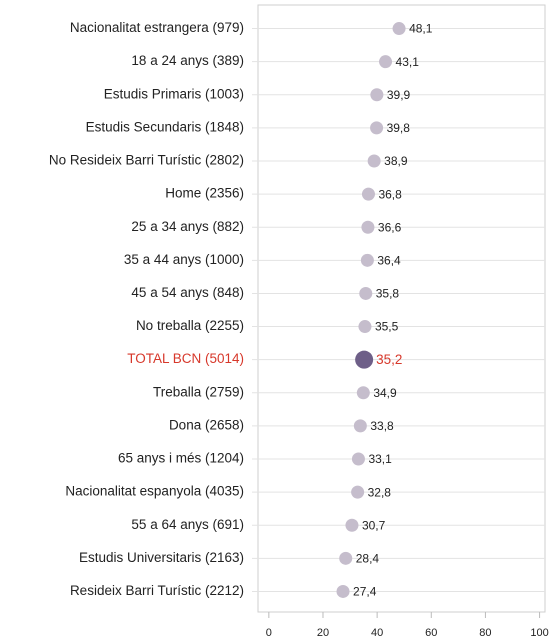  I want to click on category-label: 35 a 44 anys (1000), so click(184, 259).